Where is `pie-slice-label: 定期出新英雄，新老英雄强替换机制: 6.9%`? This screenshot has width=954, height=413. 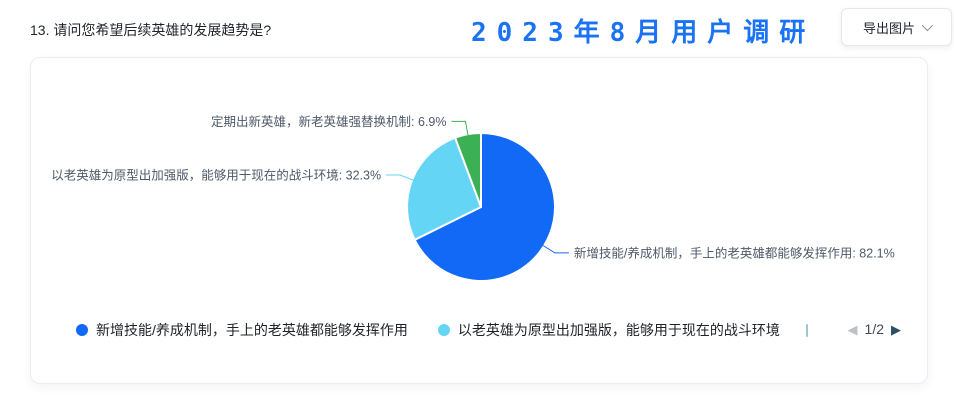
pie-slice-label: 定期出新英雄，新老英雄强替换机制: 6.9% is located at coordinates (328, 121).